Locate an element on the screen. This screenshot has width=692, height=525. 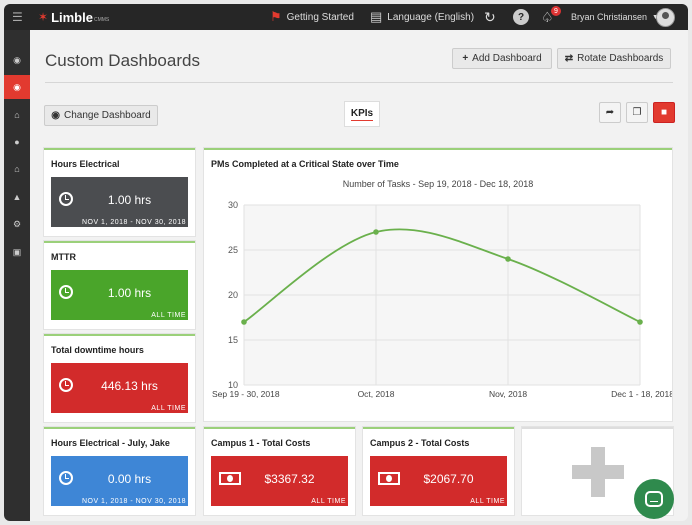
user-icon: ● is located at coordinates (17, 142).